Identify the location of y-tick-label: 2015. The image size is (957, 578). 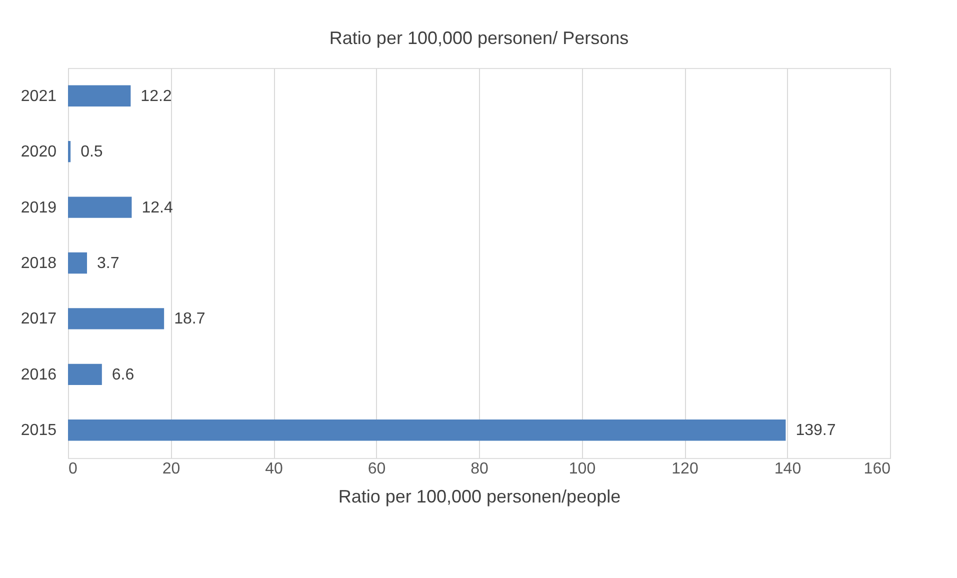
(38, 431).